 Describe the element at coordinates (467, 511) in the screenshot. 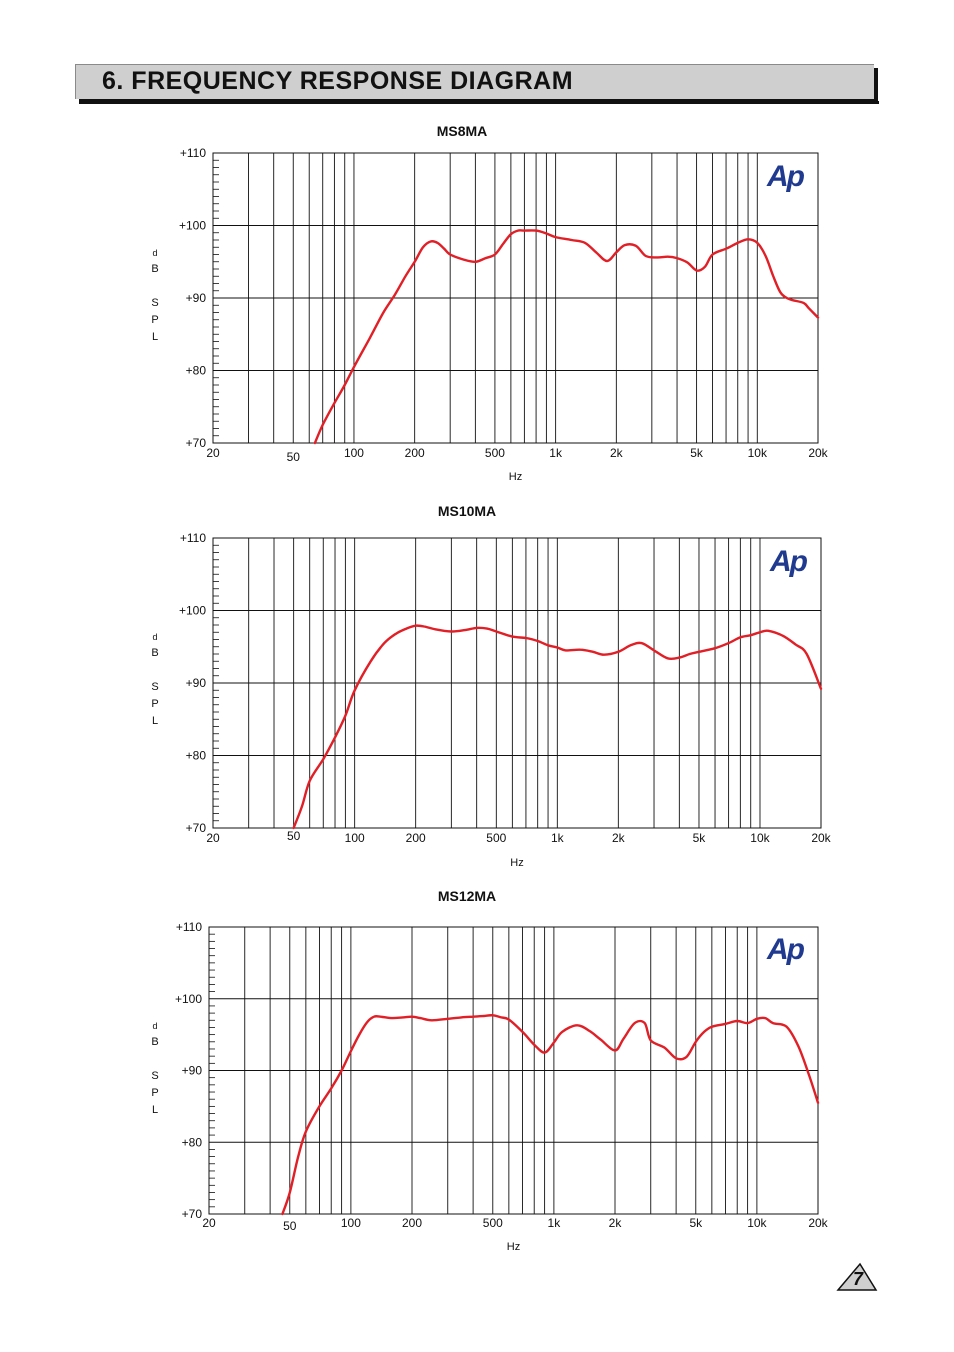

I see `chart-title-ms10ma: MS10MA` at that location.